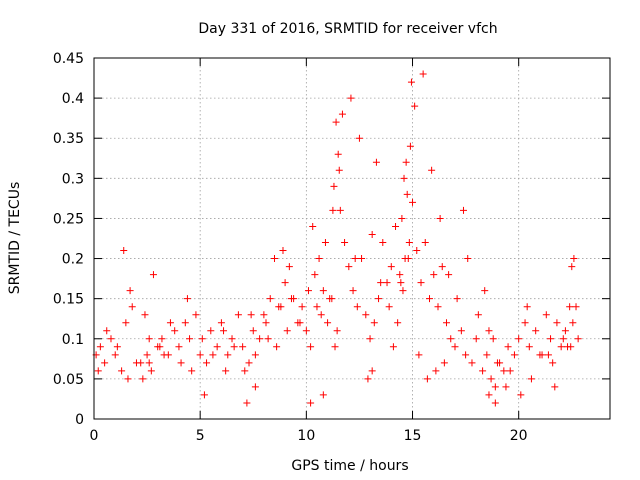 The image size is (640, 480). Describe the element at coordinates (306, 436) in the screenshot. I see `x-tick-label: 10` at that location.